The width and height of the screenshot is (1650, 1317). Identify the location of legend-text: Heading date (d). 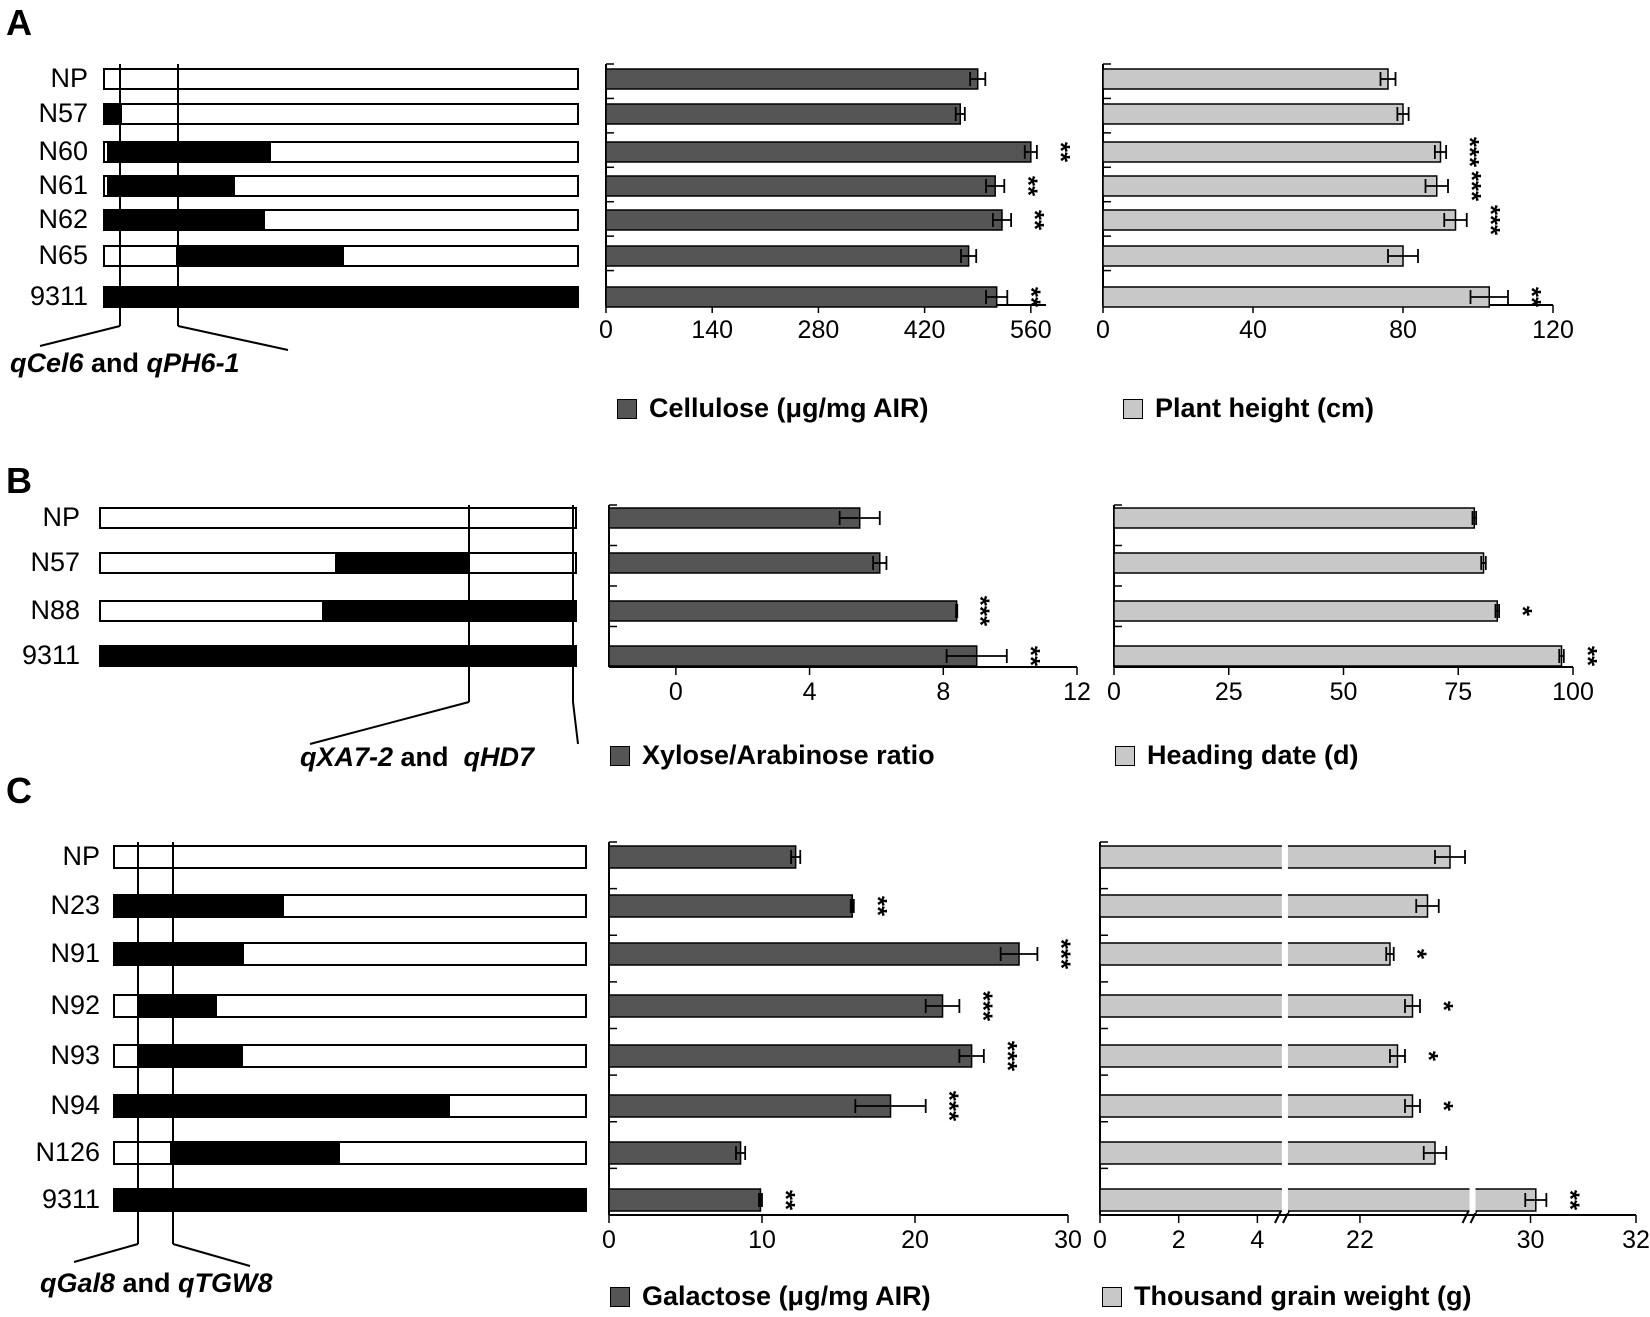
(1253, 755).